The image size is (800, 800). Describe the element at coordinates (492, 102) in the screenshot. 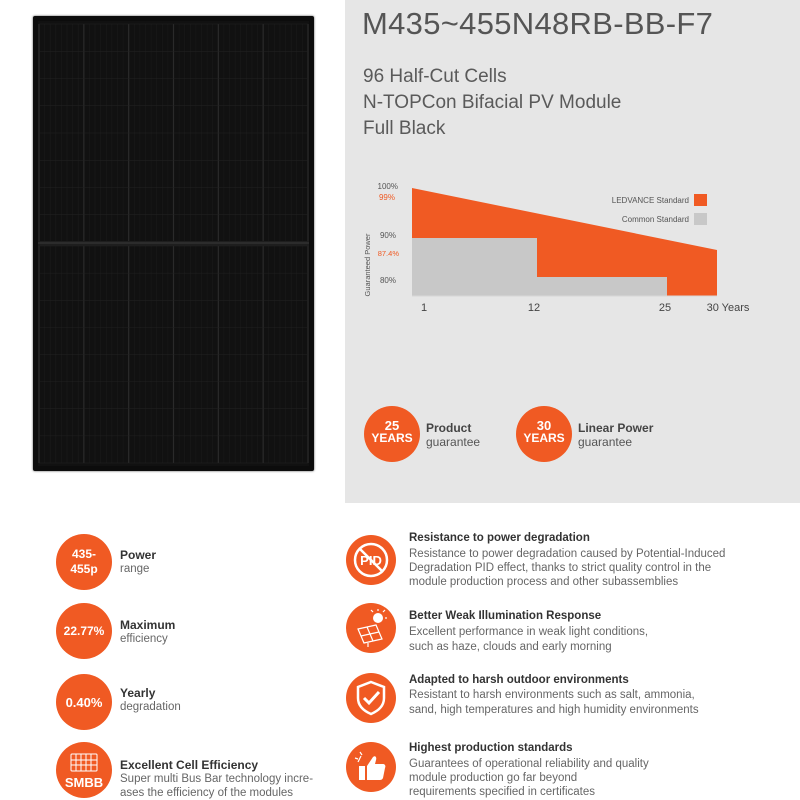

I see `subtitle-line-2: N-TOPCon Bifacial PV Module` at that location.